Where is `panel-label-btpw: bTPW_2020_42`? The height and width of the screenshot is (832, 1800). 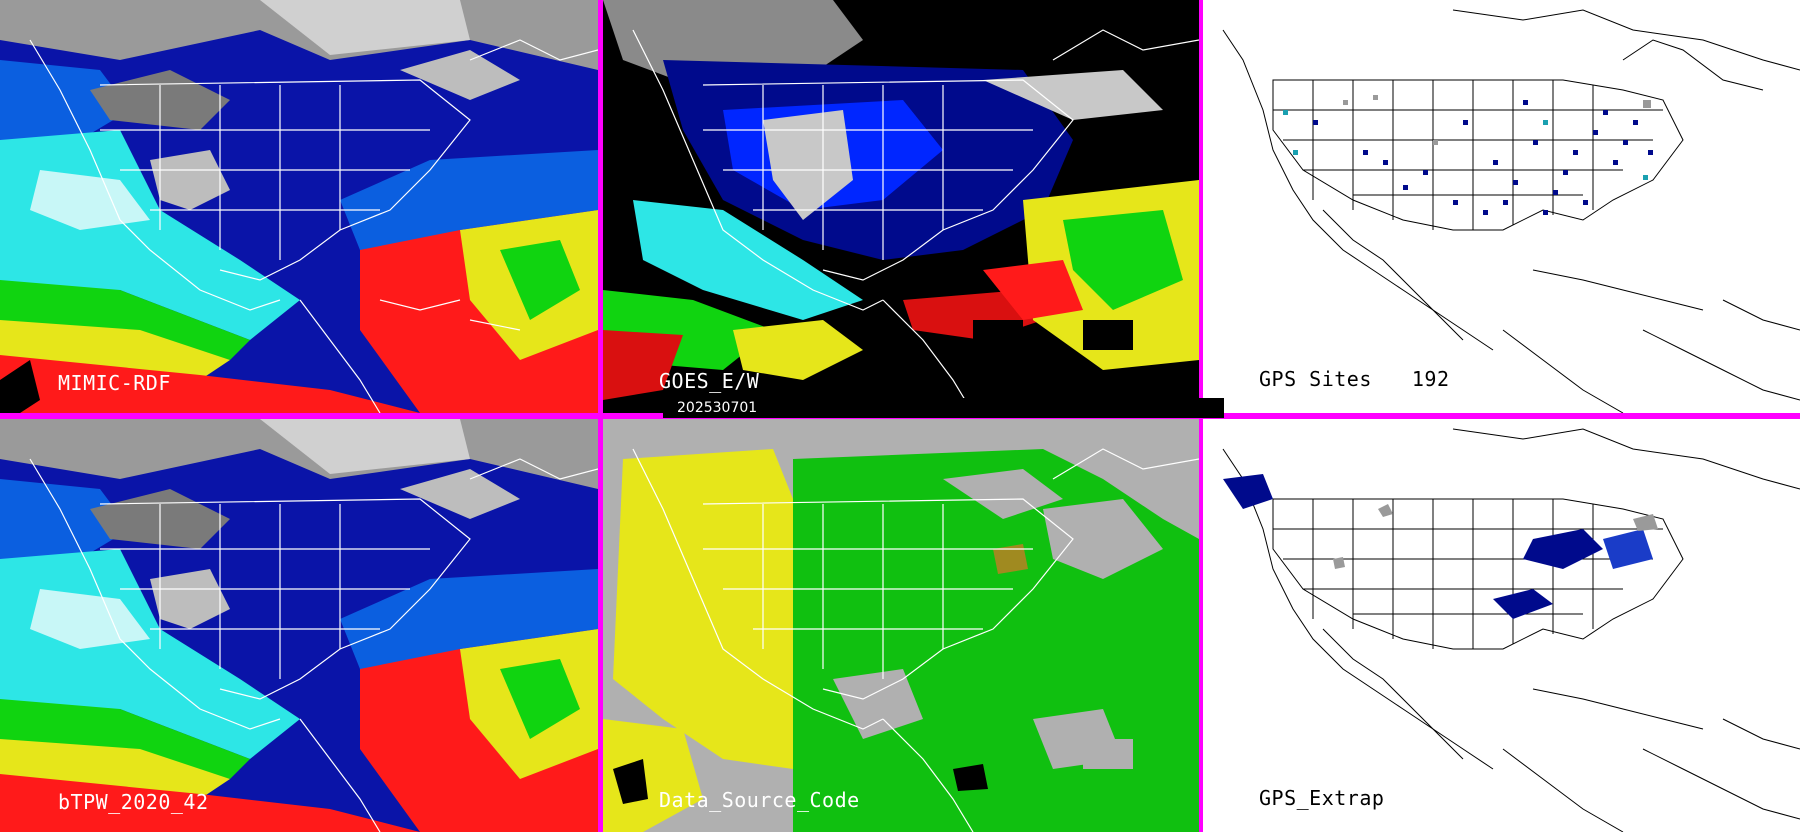
panel-label-btpw: bTPW_2020_42 is located at coordinates (133, 802).